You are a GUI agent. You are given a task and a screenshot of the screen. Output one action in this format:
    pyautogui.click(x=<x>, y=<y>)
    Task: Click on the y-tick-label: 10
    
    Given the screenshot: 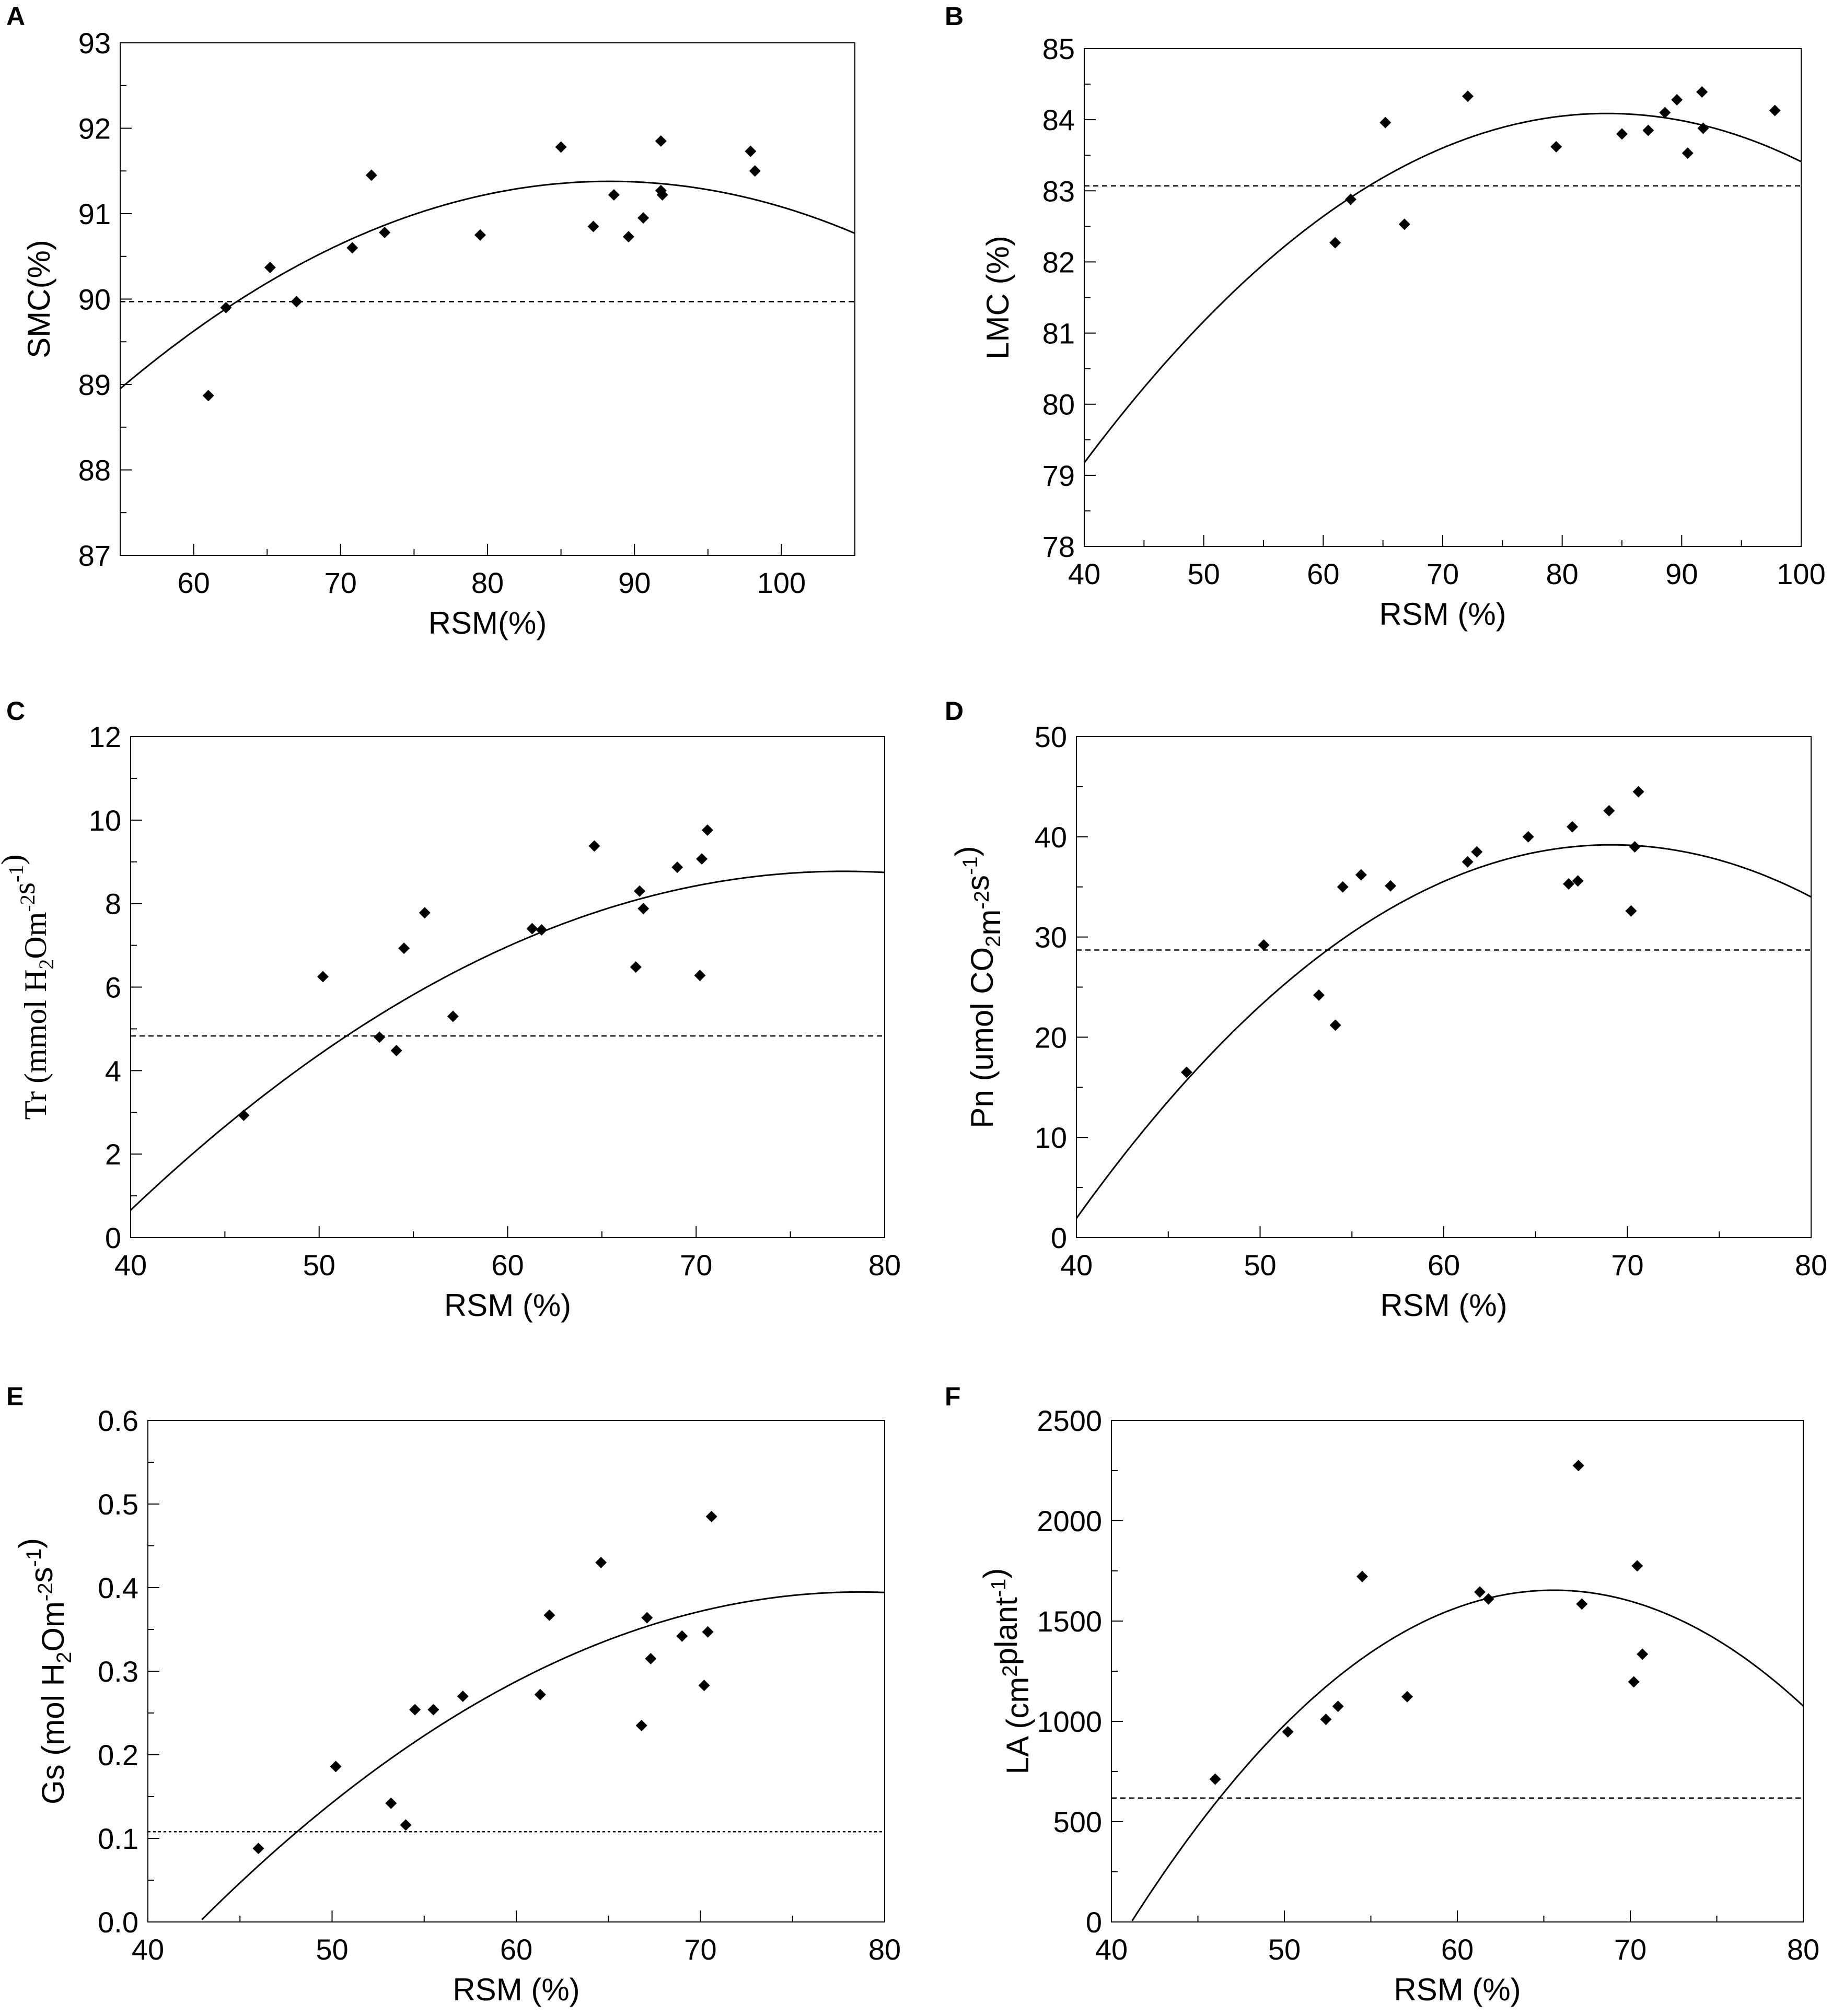 What is the action you would take?
    pyautogui.click(x=105, y=820)
    